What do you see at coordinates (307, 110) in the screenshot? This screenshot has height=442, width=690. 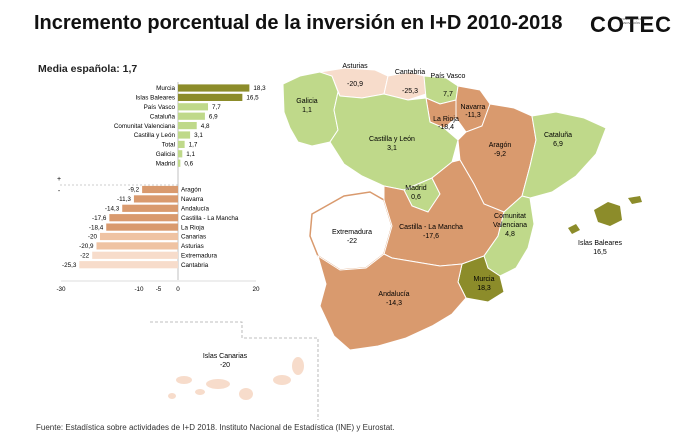 I see `map-value-galicia: 1,1` at bounding box center [307, 110].